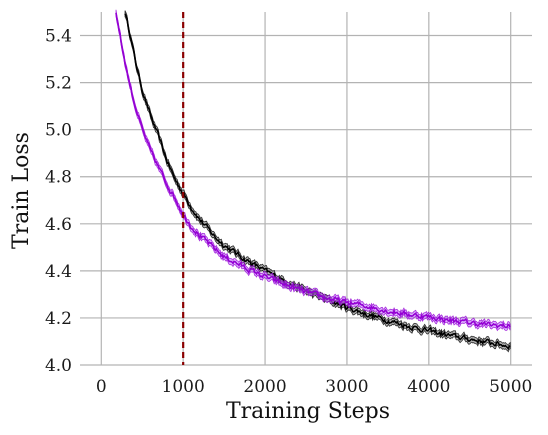 The height and width of the screenshot is (435, 548). What do you see at coordinates (183, 387) in the screenshot?
I see `x-tick-label: 1000` at bounding box center [183, 387].